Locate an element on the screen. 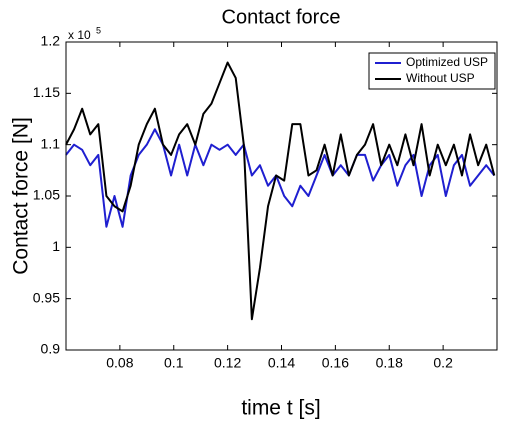 Image resolution: width=523 pixels, height=423 pixels. y-tick-label: 0.95 is located at coordinates (46, 297).